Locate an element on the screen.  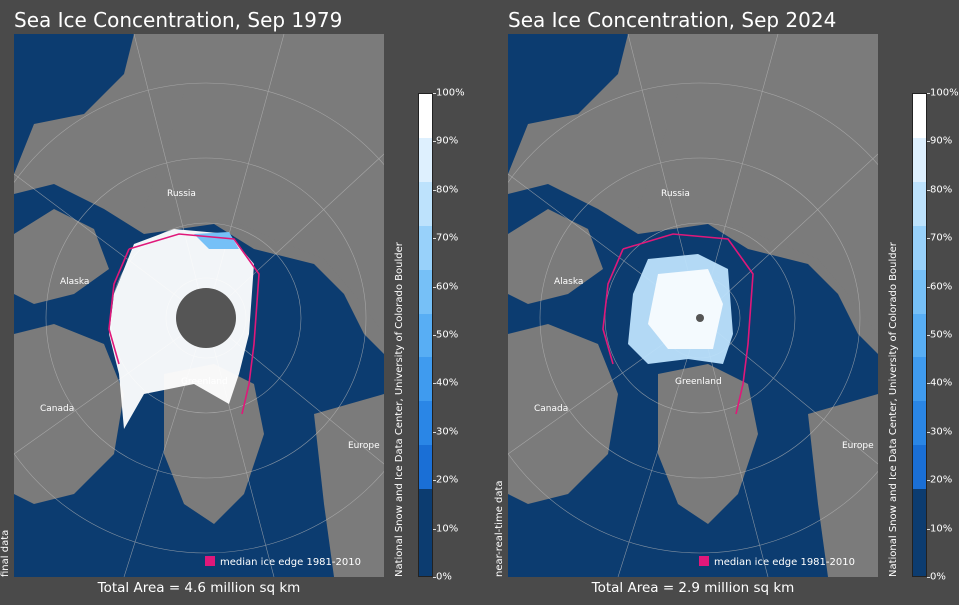
arctic-ocean is located at coordinates (568, 104).